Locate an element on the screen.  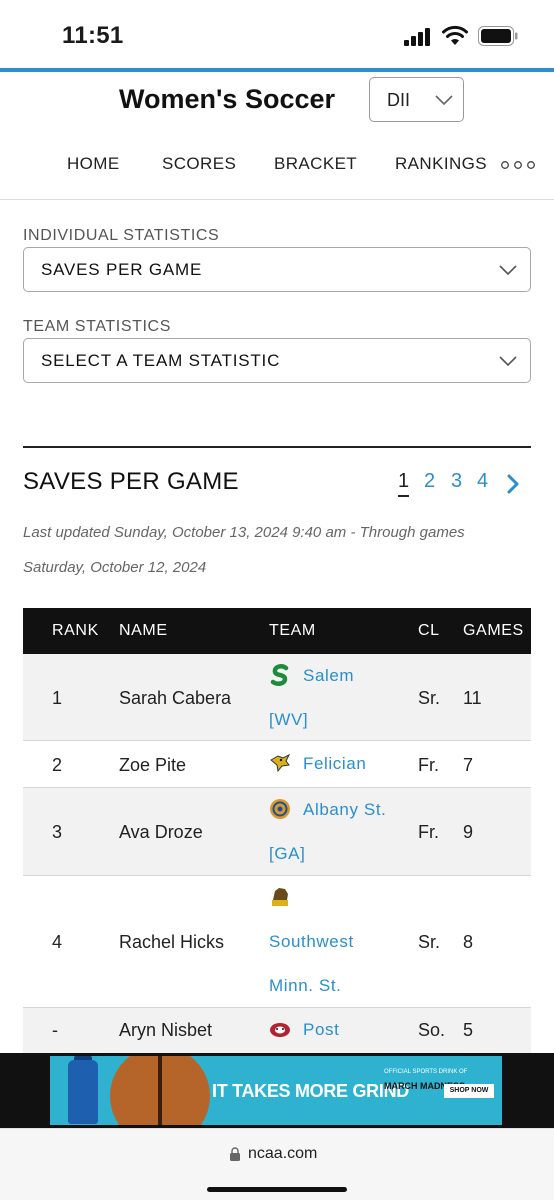
team-stats-select: SELECT A TEAM STATISTIC is located at coordinates (277, 360).